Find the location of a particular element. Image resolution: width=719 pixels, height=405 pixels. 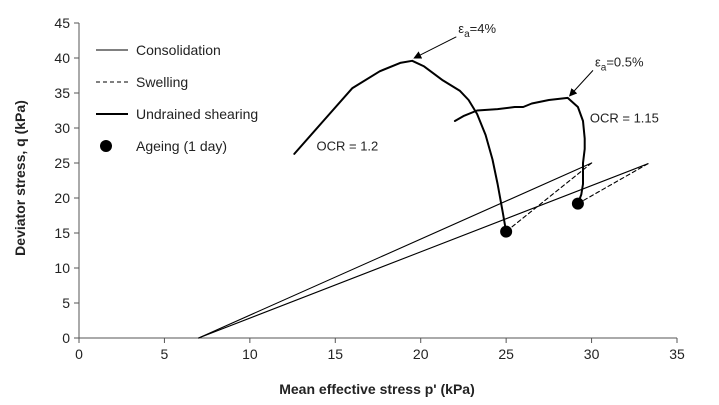

y-tick-label: 45 is located at coordinates (62, 23).